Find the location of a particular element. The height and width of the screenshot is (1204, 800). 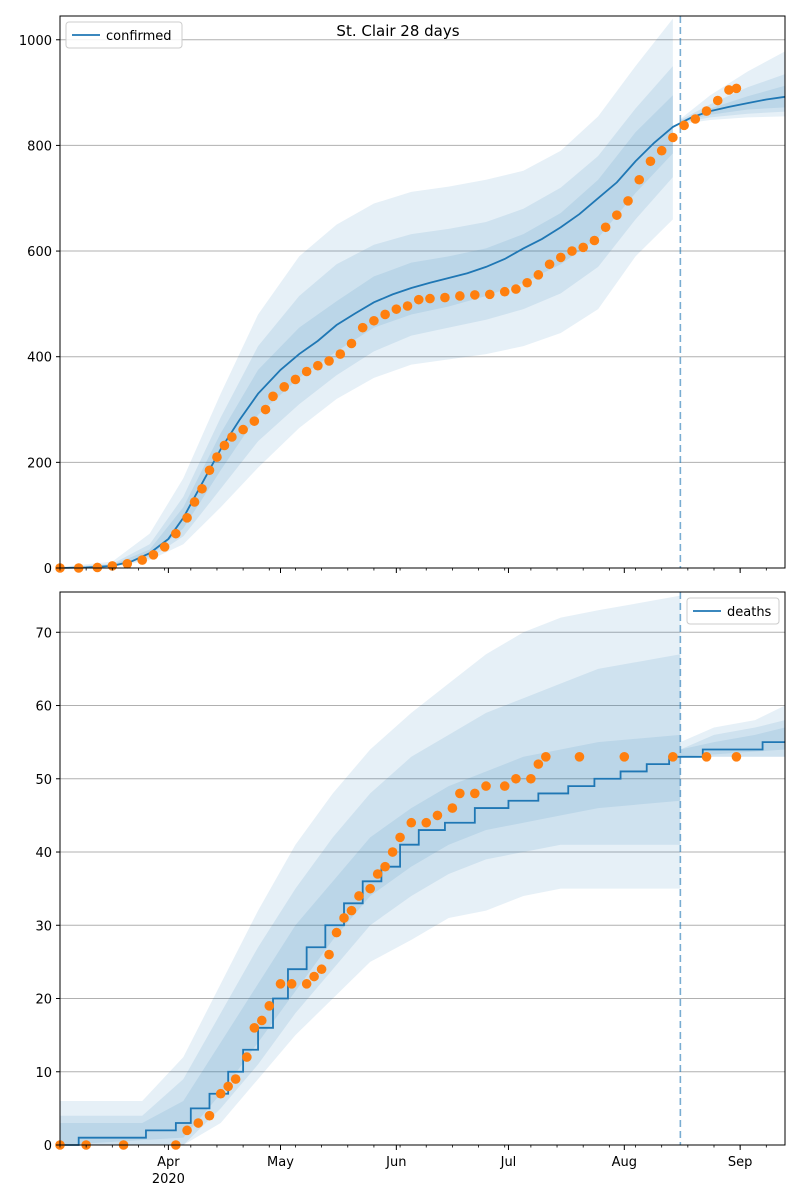

x-tick-label: Aug is located at coordinates (624, 1162).